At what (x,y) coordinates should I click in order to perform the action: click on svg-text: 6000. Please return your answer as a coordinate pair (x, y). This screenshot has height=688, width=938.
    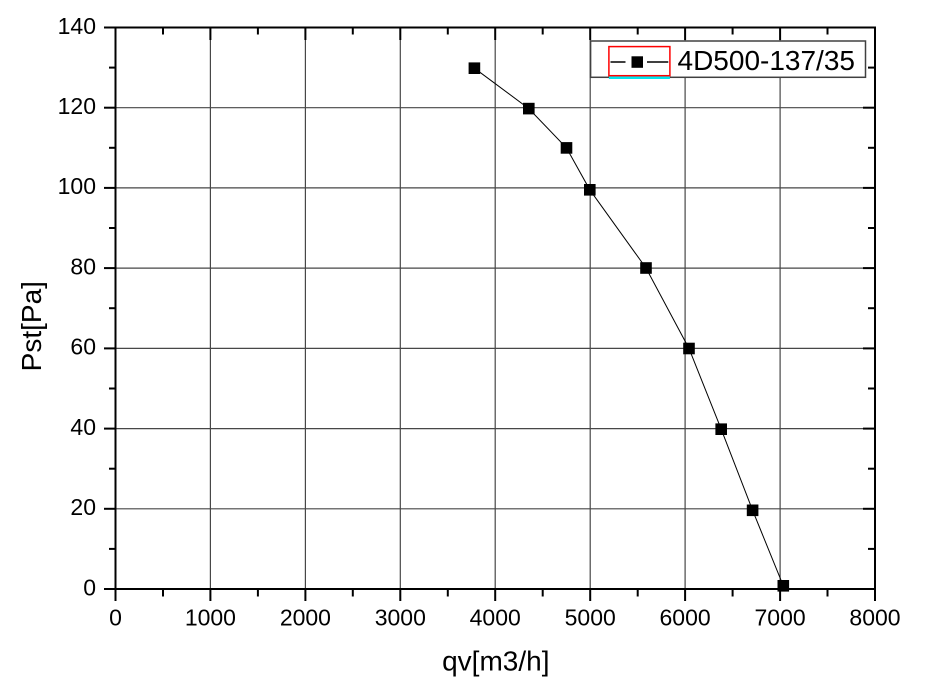
    Looking at the image, I should click on (685, 618).